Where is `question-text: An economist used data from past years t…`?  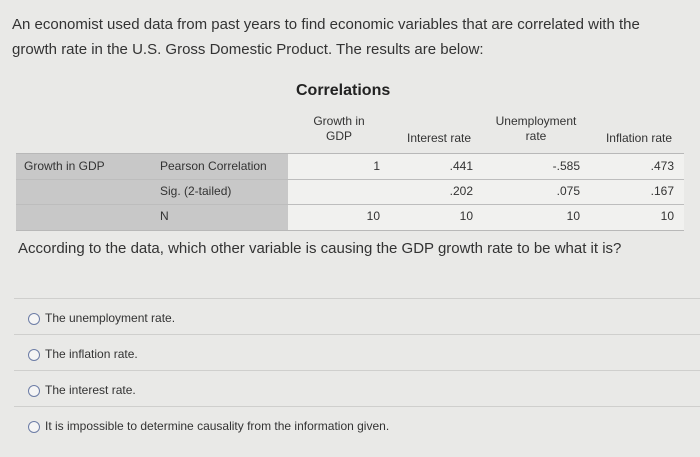 question-text: An economist used data from past years t… is located at coordinates (326, 37).